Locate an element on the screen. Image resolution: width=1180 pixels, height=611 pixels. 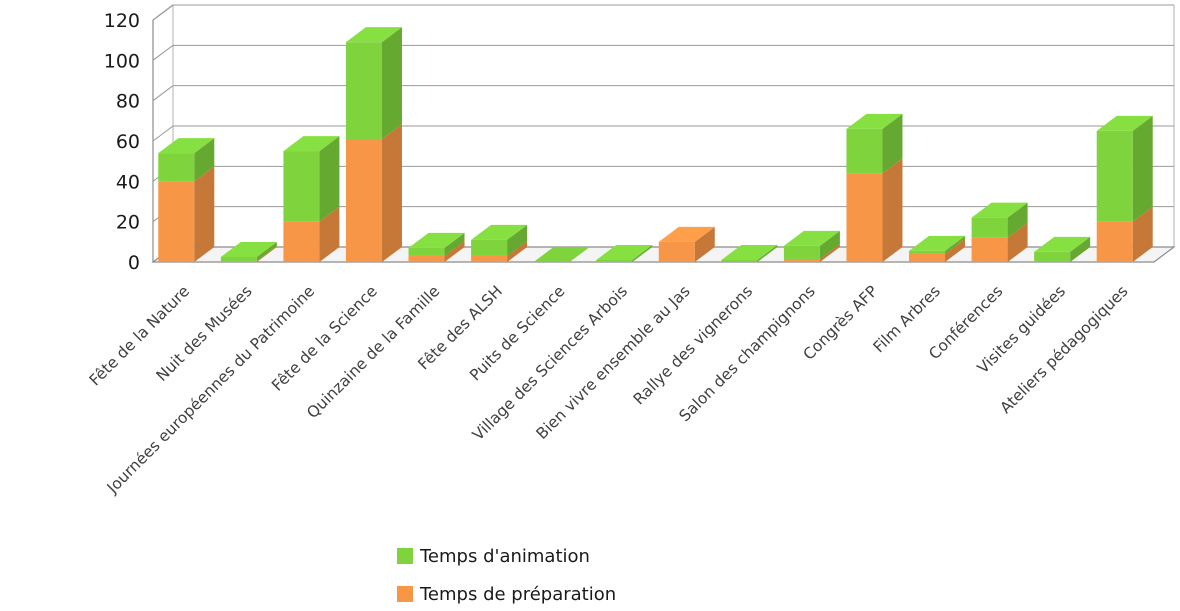
y-axis-ticks: 0 20 40 60 80 100 120 is located at coordinates (122, 142).